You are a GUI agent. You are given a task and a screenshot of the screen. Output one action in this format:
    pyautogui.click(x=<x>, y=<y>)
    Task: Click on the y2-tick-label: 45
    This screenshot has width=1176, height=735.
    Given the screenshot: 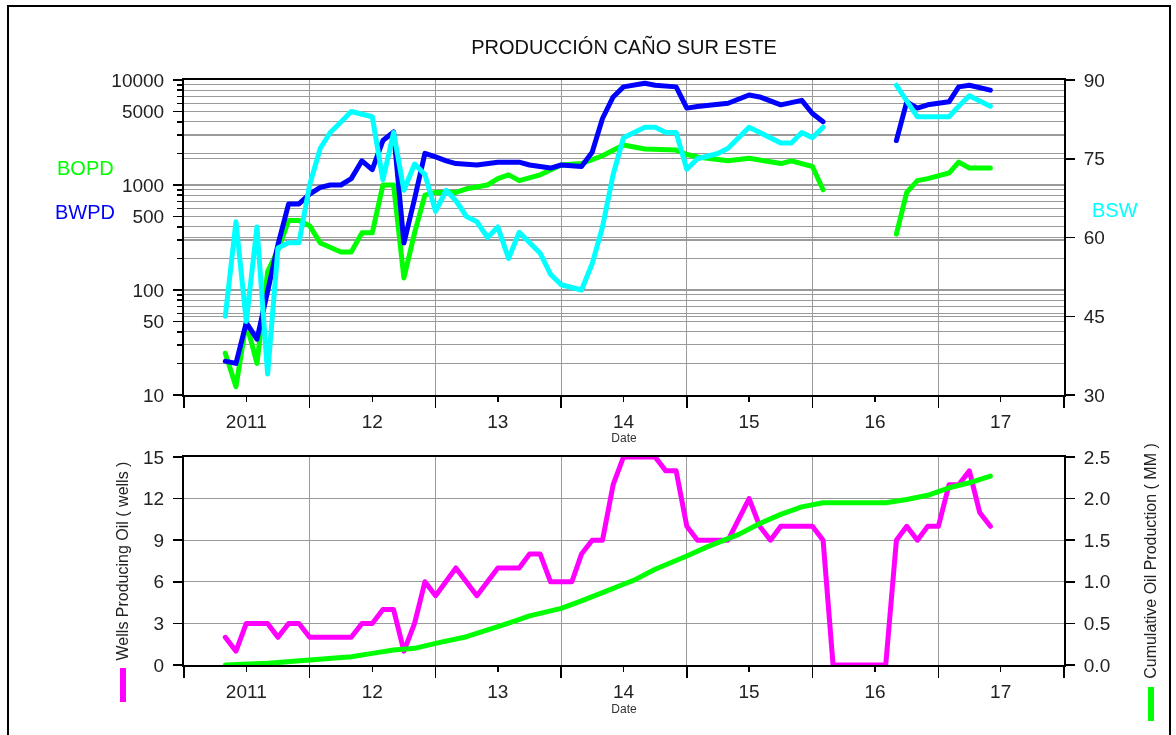 What is the action you would take?
    pyautogui.click(x=1094, y=316)
    